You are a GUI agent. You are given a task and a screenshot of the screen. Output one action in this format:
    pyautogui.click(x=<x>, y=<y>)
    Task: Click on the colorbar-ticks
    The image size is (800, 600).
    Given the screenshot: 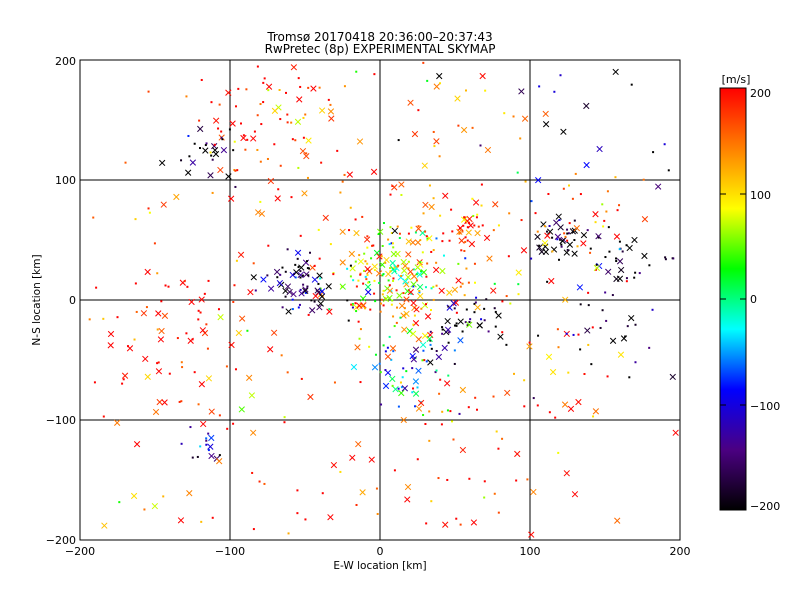 What is the action you would take?
    pyautogui.click(x=733, y=299)
    